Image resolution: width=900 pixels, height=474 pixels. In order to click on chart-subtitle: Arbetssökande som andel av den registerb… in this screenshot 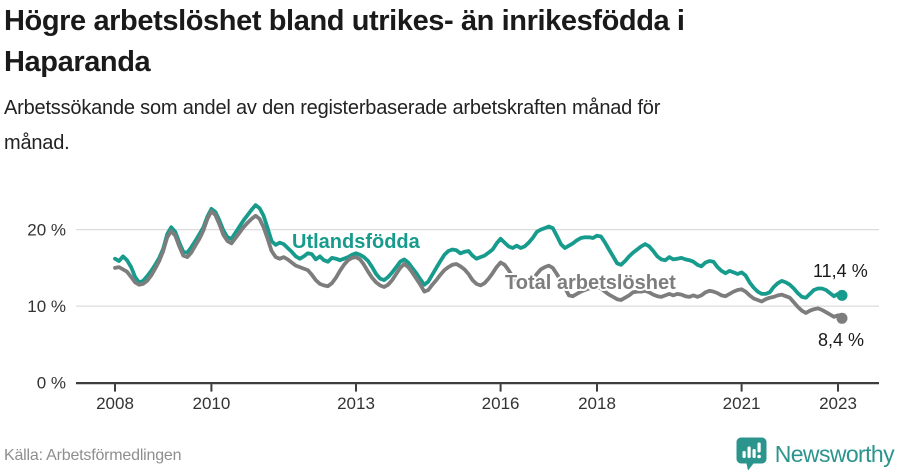, I will do `click(332, 126)`.